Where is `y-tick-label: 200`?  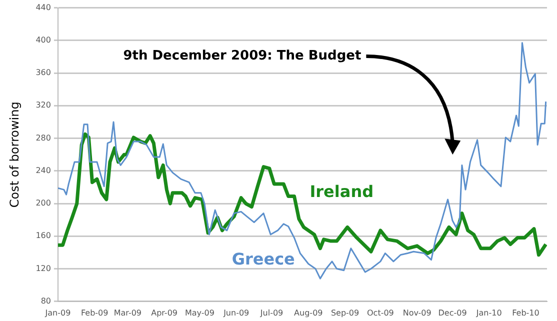 y-tick-label: 200 is located at coordinates (43, 203).